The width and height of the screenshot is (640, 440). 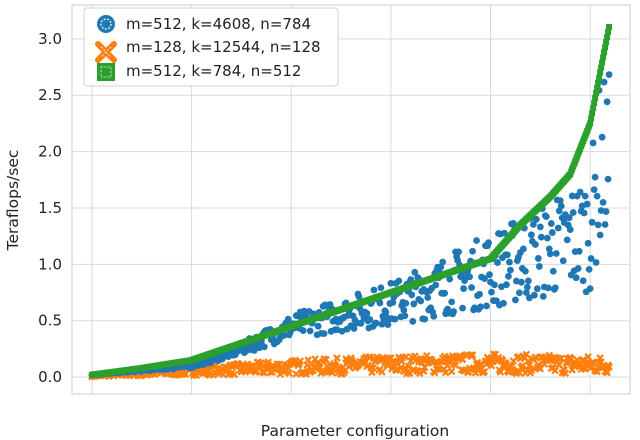 I want to click on y-tick-labels: 0.0 0.5 1.0 1.5 2.0 2.5 3.0, so click(x=50, y=208).